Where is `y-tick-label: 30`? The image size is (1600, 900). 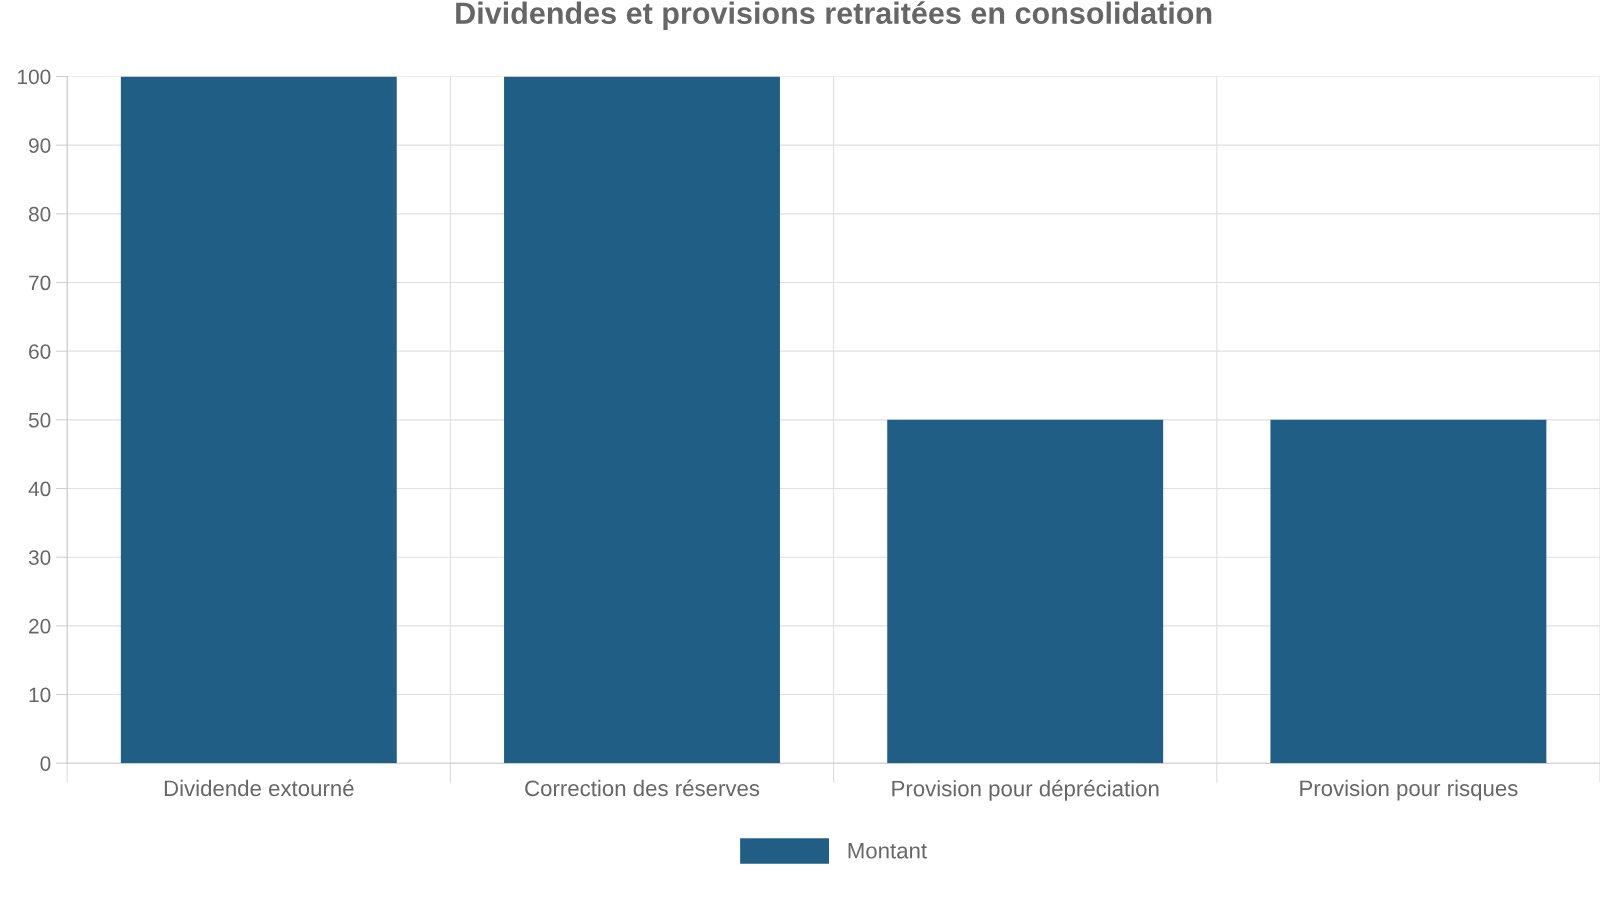 y-tick-label: 30 is located at coordinates (39, 557).